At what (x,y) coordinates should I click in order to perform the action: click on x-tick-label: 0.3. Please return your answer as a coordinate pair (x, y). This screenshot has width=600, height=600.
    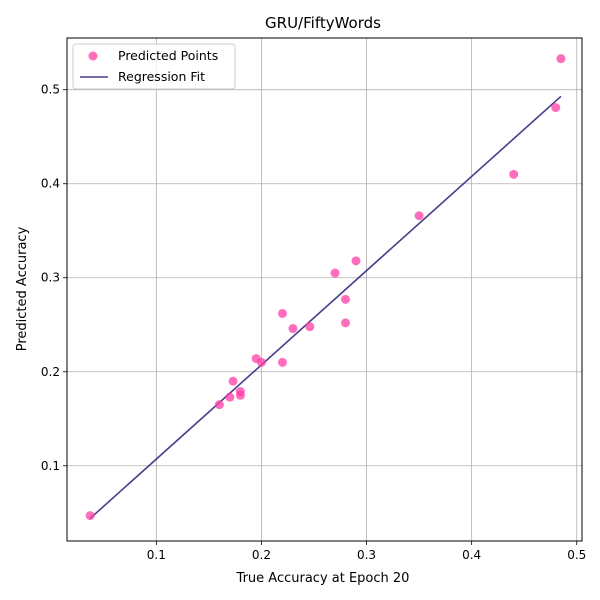
    Looking at the image, I should click on (366, 555).